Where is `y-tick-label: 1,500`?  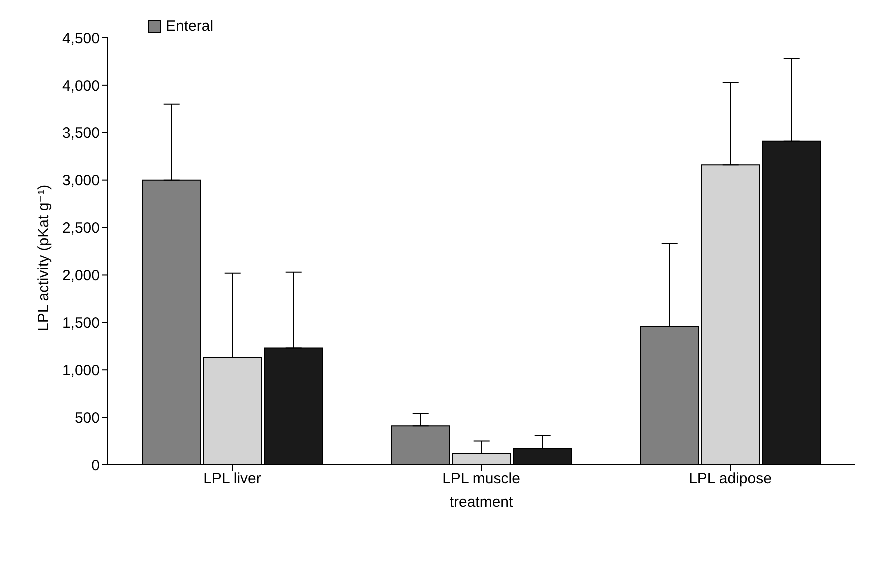
y-tick-label: 1,500 is located at coordinates (81, 323).